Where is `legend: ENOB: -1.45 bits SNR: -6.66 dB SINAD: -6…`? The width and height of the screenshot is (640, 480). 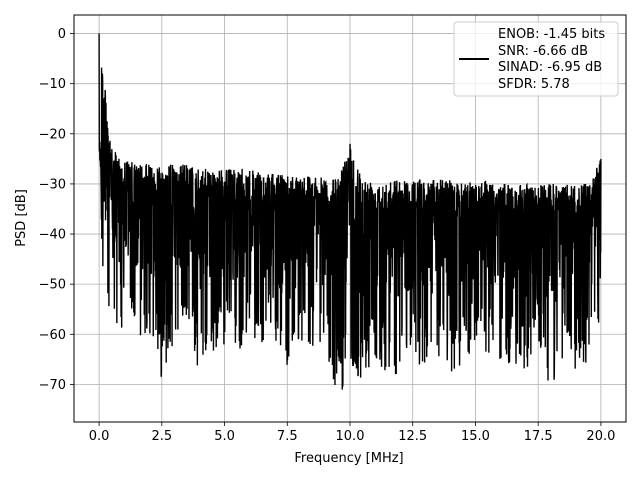 legend: ENOB: -1.45 bits SNR: -6.66 dB SINAD: -6… is located at coordinates (536, 59).